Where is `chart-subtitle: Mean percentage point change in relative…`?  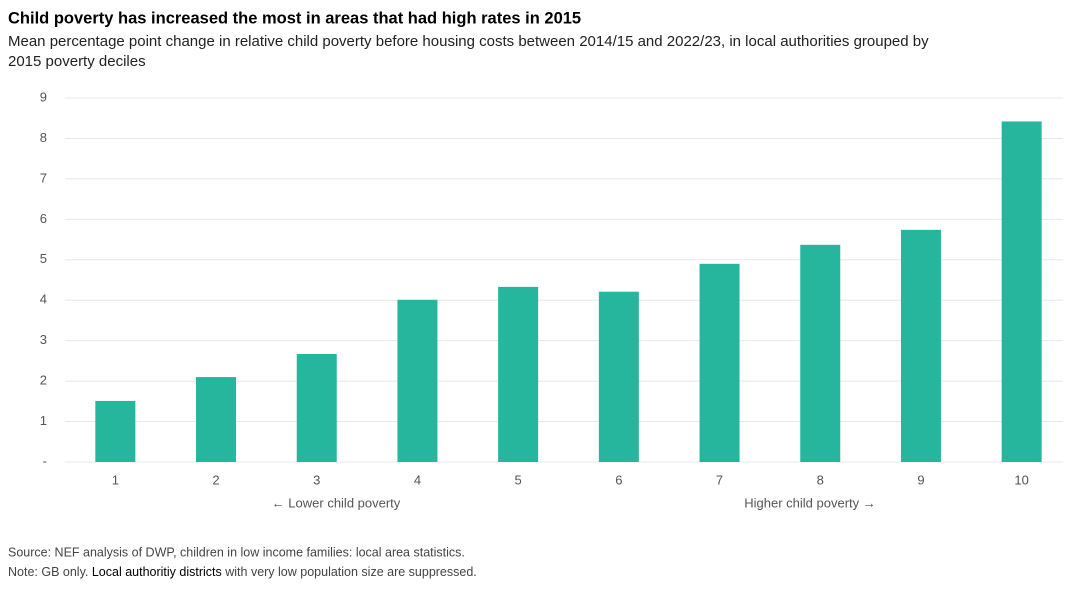
chart-subtitle: Mean percentage point change in relative… is located at coordinates (468, 41).